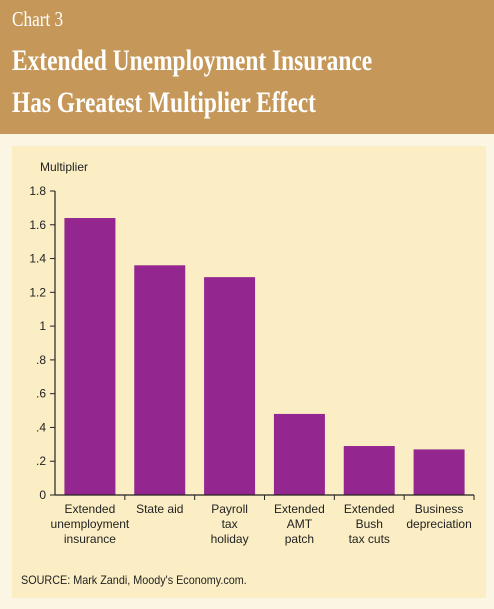 This screenshot has width=494, height=609. Describe the element at coordinates (42, 343) in the screenshot. I see `y-axis-ticks: 0 .2 .4 .6 .8 1 1.2 1.4 1.6 1.8` at that location.